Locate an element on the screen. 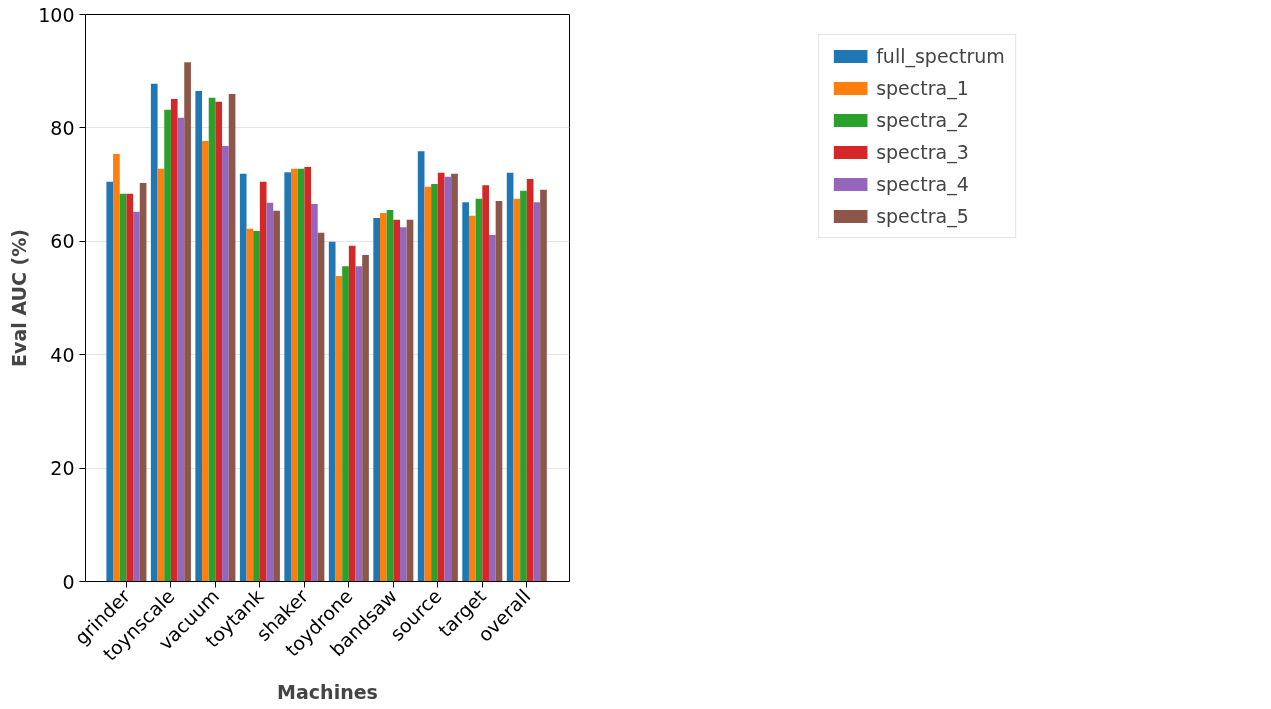 Image resolution: width=1271 pixels, height=709 pixels. y-tick-label: 80 is located at coordinates (62, 127).